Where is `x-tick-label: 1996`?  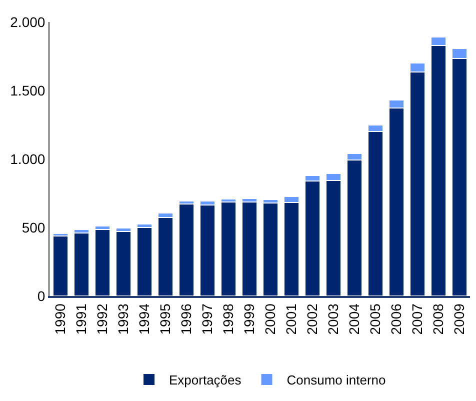 x-tick-label: 1996 is located at coordinates (186, 319).